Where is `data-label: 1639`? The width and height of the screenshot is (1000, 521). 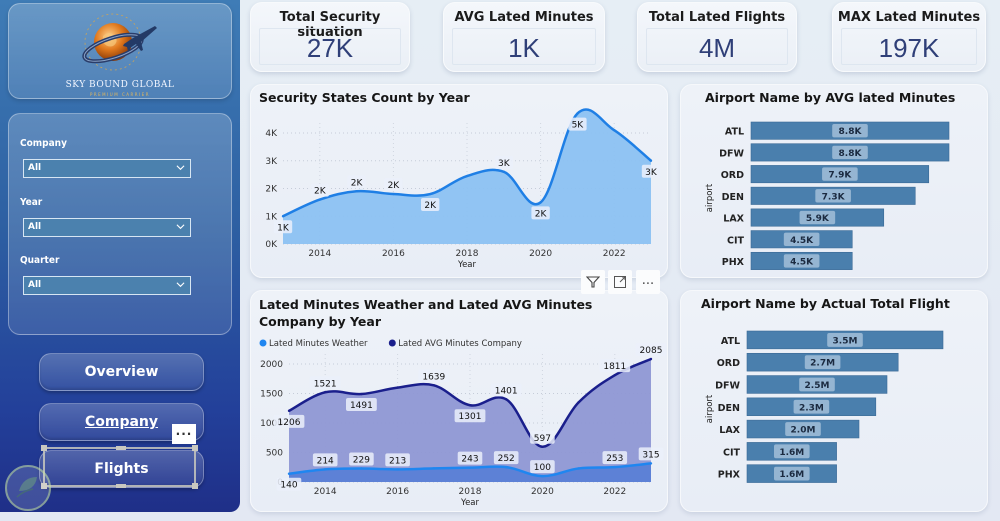
data-label: 1639 is located at coordinates (433, 377).